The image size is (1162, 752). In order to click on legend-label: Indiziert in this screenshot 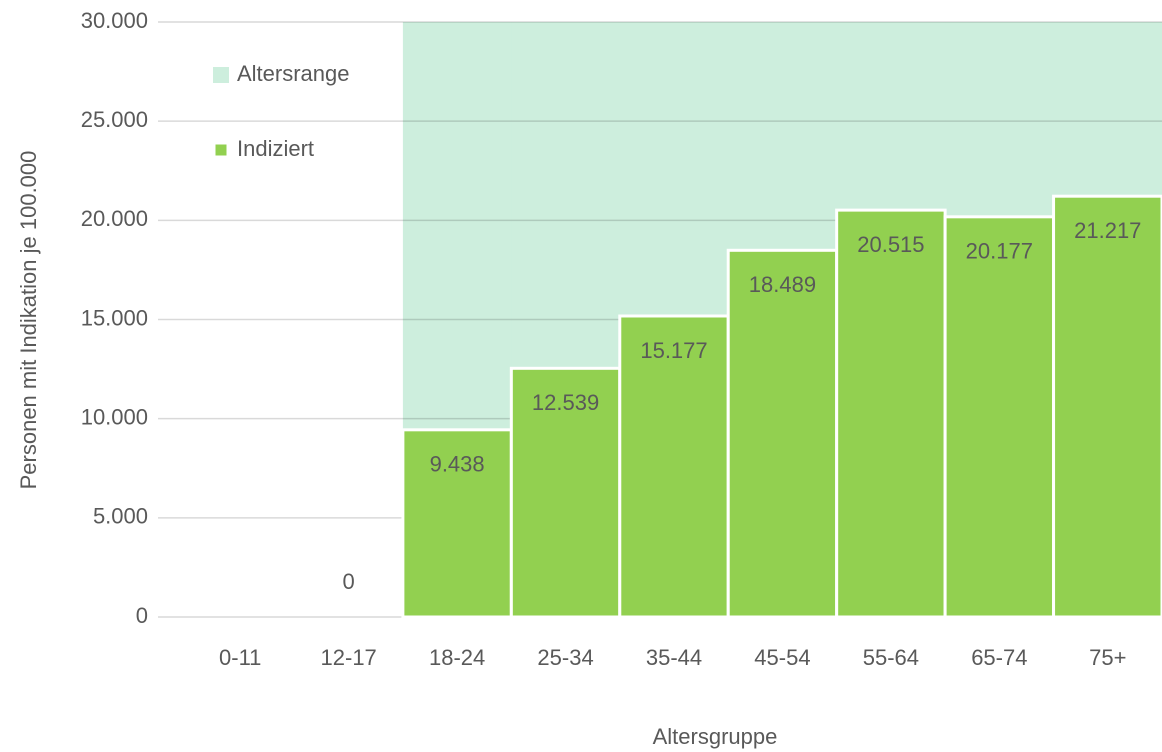, I will do `click(275, 148)`.